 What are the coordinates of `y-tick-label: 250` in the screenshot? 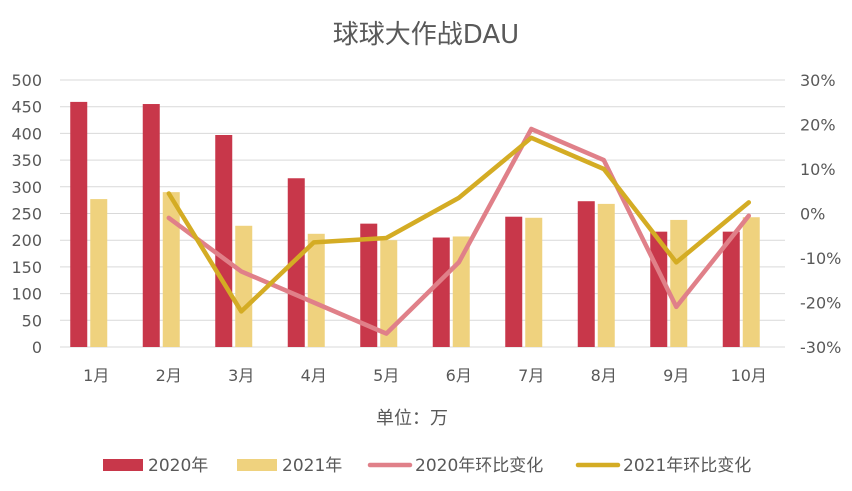 It's located at (26, 214).